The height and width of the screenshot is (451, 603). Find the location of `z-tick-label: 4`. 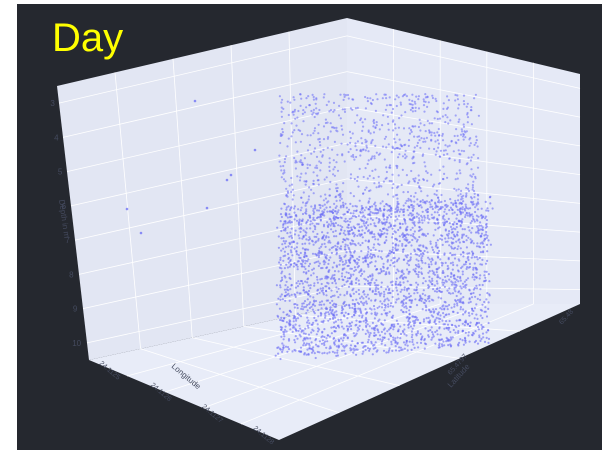

z-tick-label: 4 is located at coordinates (56, 137).